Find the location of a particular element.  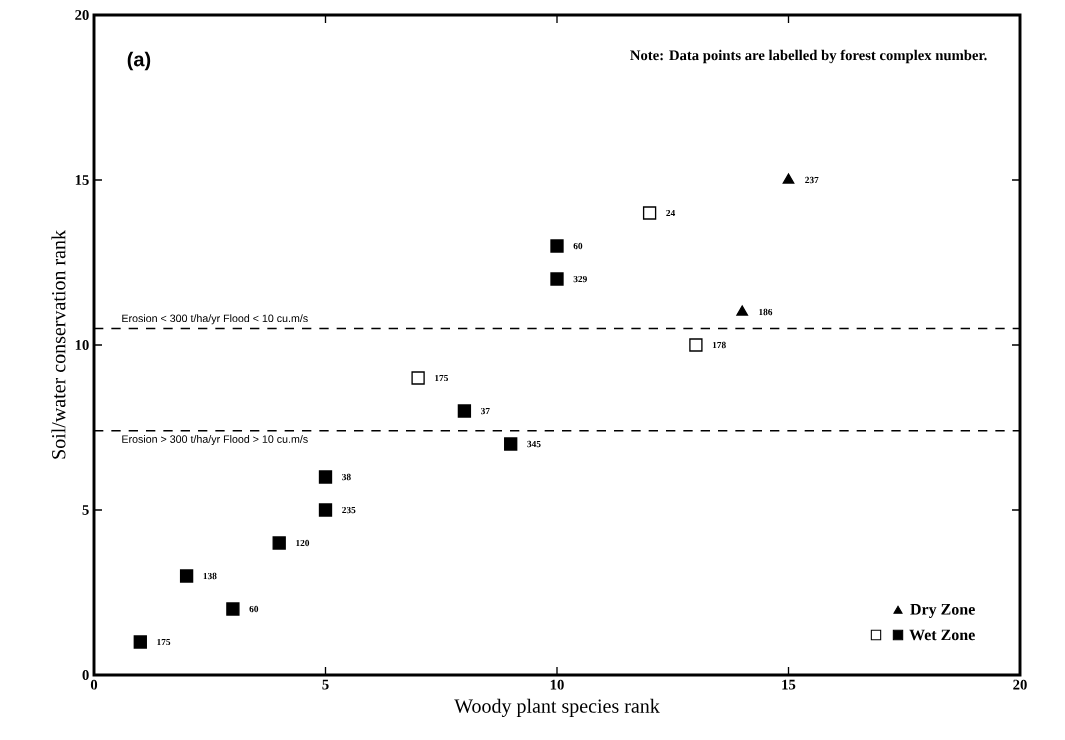

x-tick-label: 15 is located at coordinates (789, 684).